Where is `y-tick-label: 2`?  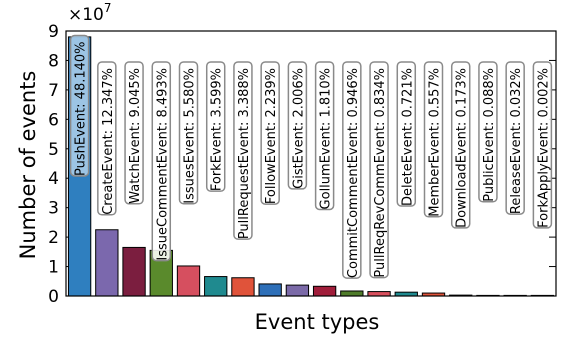
y-tick-label: 2 is located at coordinates (53, 238).